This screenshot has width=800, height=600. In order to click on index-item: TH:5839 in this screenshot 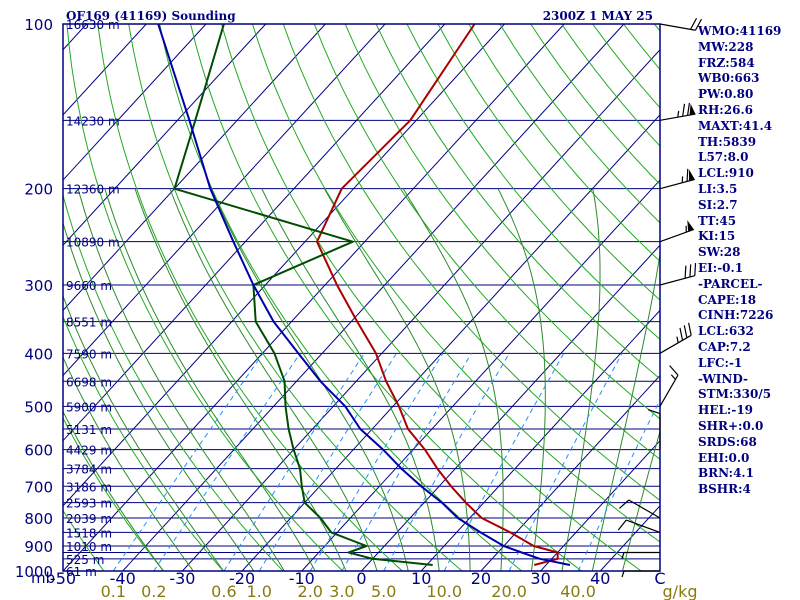, I will do `click(727, 141)`.